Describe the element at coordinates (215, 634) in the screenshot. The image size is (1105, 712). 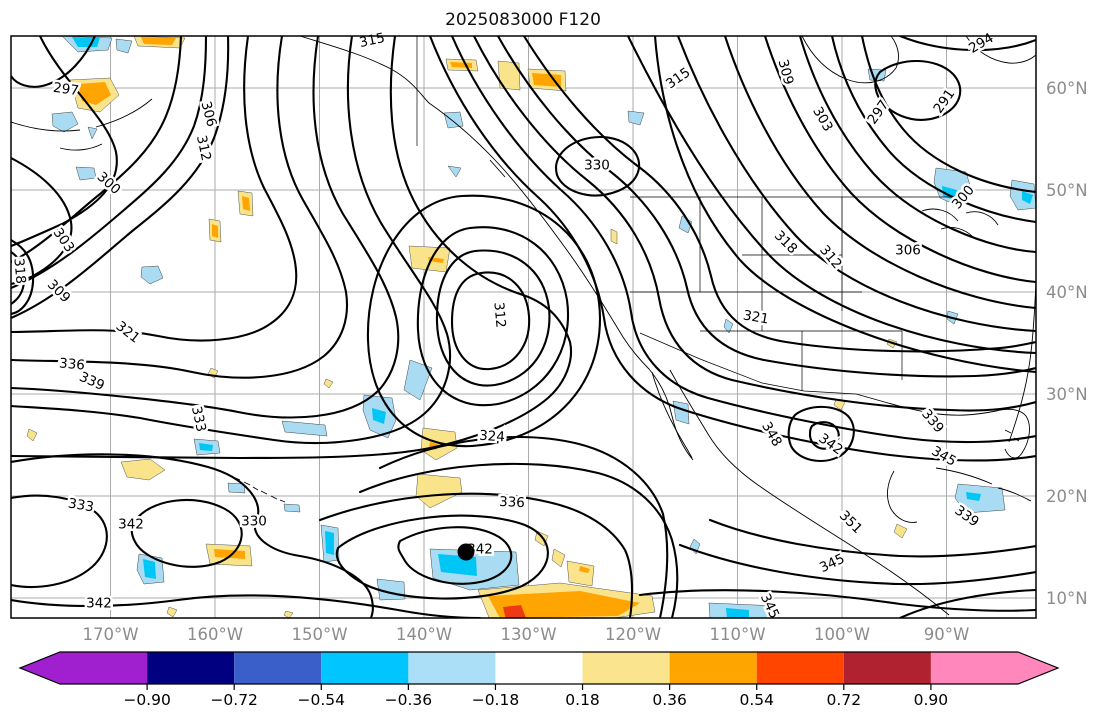
I see `lon-tick-label: 160°W` at that location.